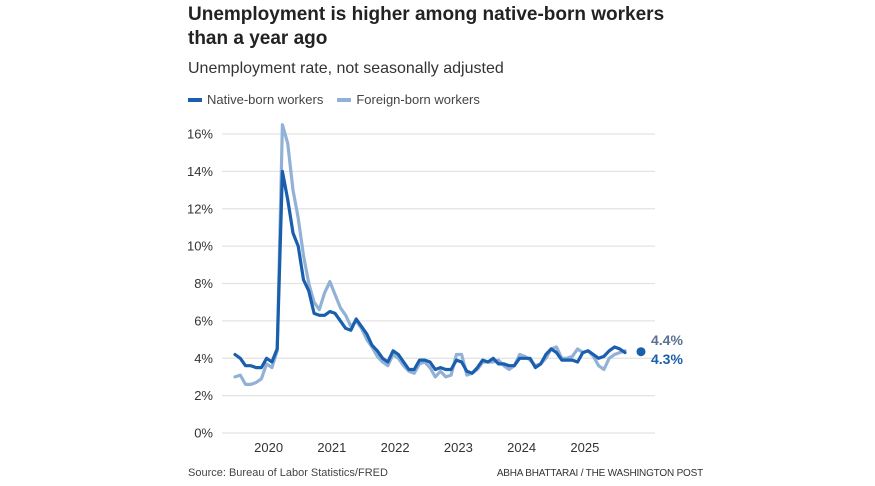 This screenshot has height=486, width=875. I want to click on legend-label-native: Native-born workers, so click(265, 99).